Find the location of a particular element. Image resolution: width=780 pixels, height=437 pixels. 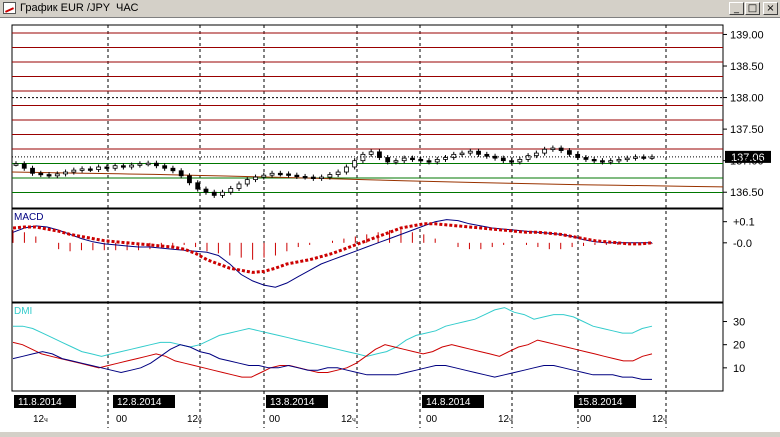

window-title: График EUR /JPY ЧАС is located at coordinates (79, 8).